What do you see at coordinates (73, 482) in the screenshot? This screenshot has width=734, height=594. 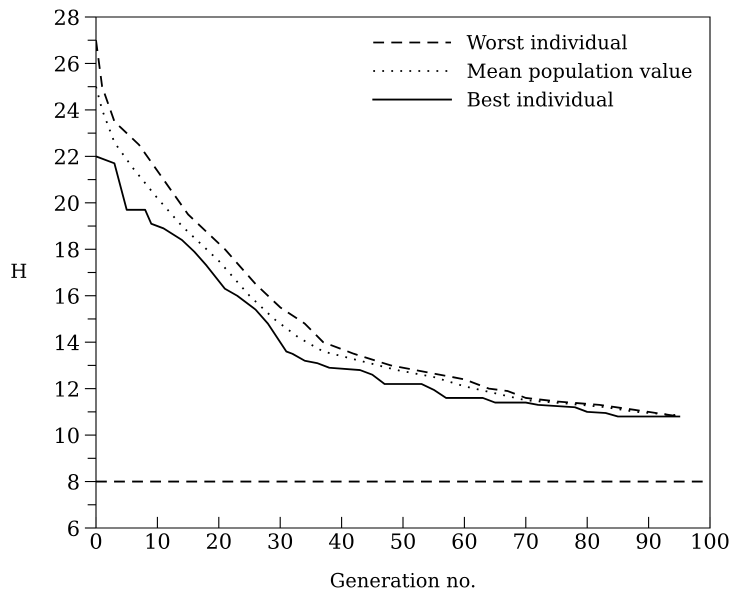 I see `y-tick-label: 8` at bounding box center [73, 482].